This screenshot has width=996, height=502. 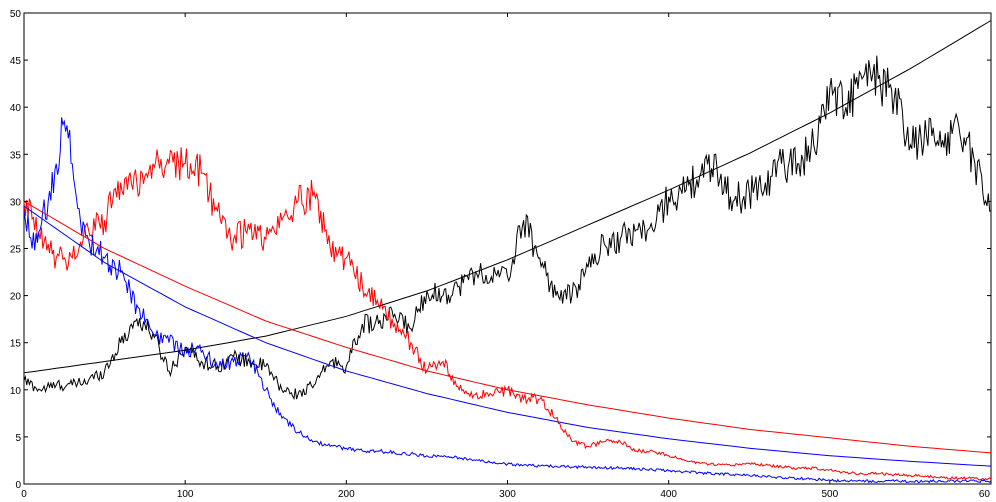 What do you see at coordinates (668, 494) in the screenshot?
I see `x-tick-label: 400` at bounding box center [668, 494].